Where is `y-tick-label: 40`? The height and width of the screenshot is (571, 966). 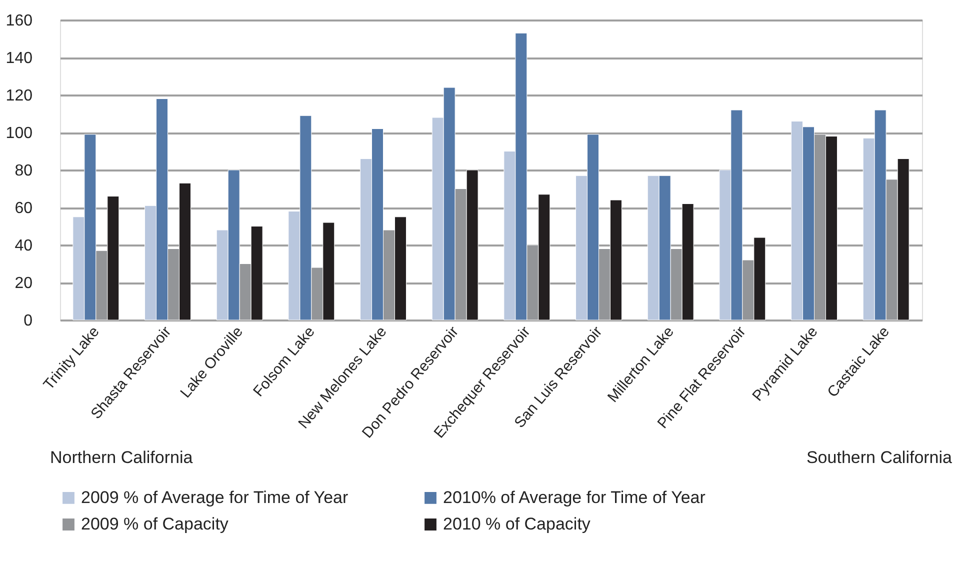 y-tick-label: 40 is located at coordinates (23, 246).